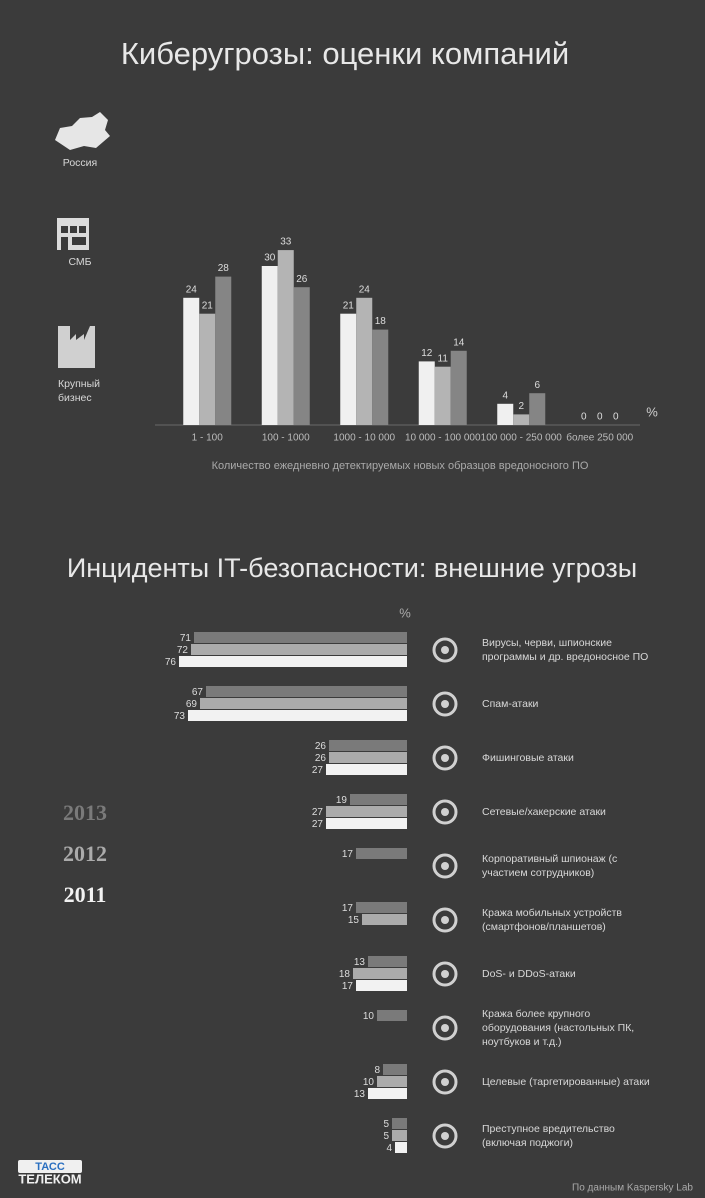 The height and width of the screenshot is (1198, 705). I want to click on x-tick-label: 10 000 - 100 000, so click(443, 438).